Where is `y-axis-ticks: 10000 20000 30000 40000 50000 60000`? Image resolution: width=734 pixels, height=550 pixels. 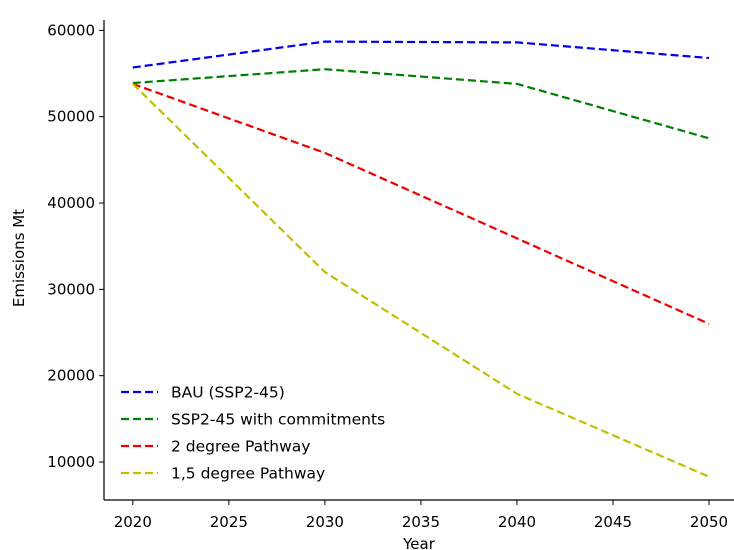
y-axis-ticks: 10000 20000 30000 40000 50000 60000 is located at coordinates (75, 246).